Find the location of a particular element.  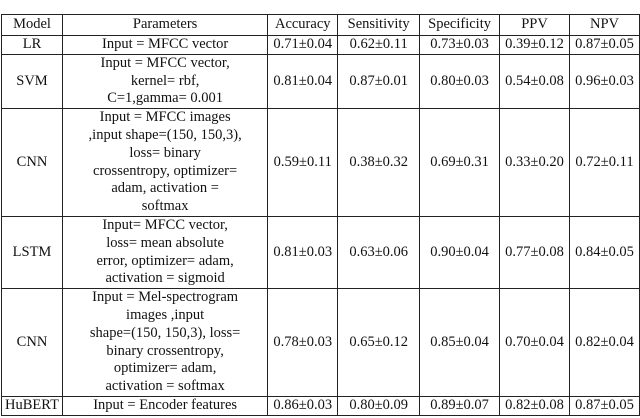

parameter-line: Input = Encoder features is located at coordinates (165, 404).